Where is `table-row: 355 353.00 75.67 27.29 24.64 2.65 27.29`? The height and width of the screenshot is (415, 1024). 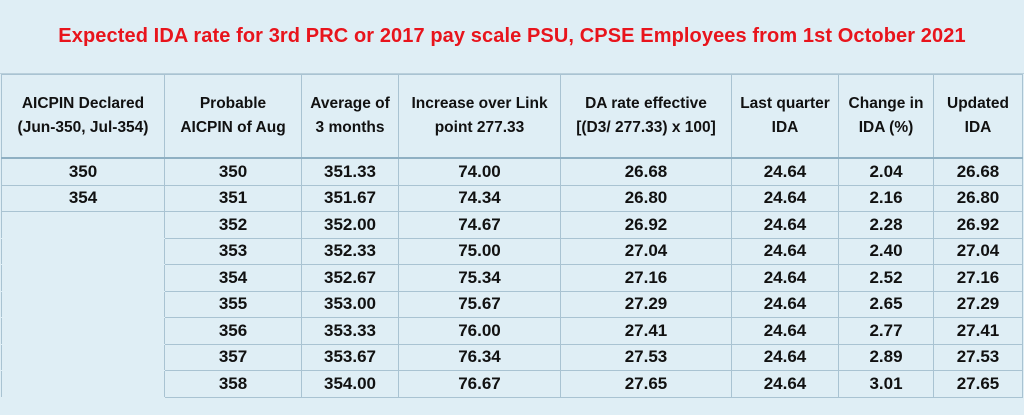 table-row: 355 353.00 75.67 27.29 24.64 2.65 27.29 is located at coordinates (512, 304).